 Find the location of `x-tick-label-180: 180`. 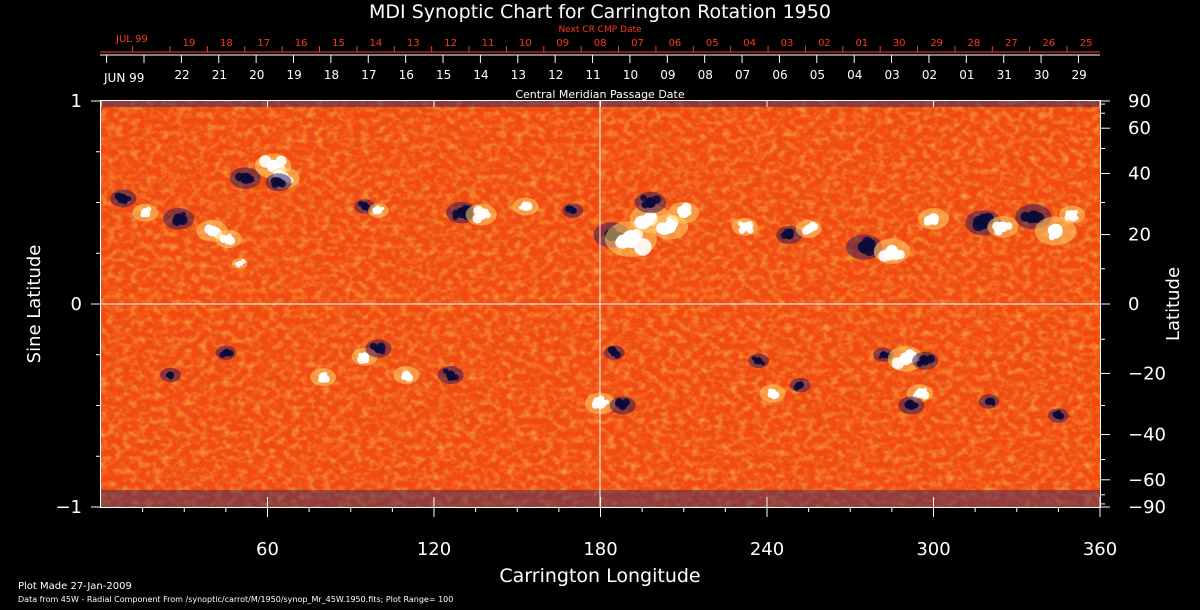

x-tick-label-180: 180 is located at coordinates (600, 549).